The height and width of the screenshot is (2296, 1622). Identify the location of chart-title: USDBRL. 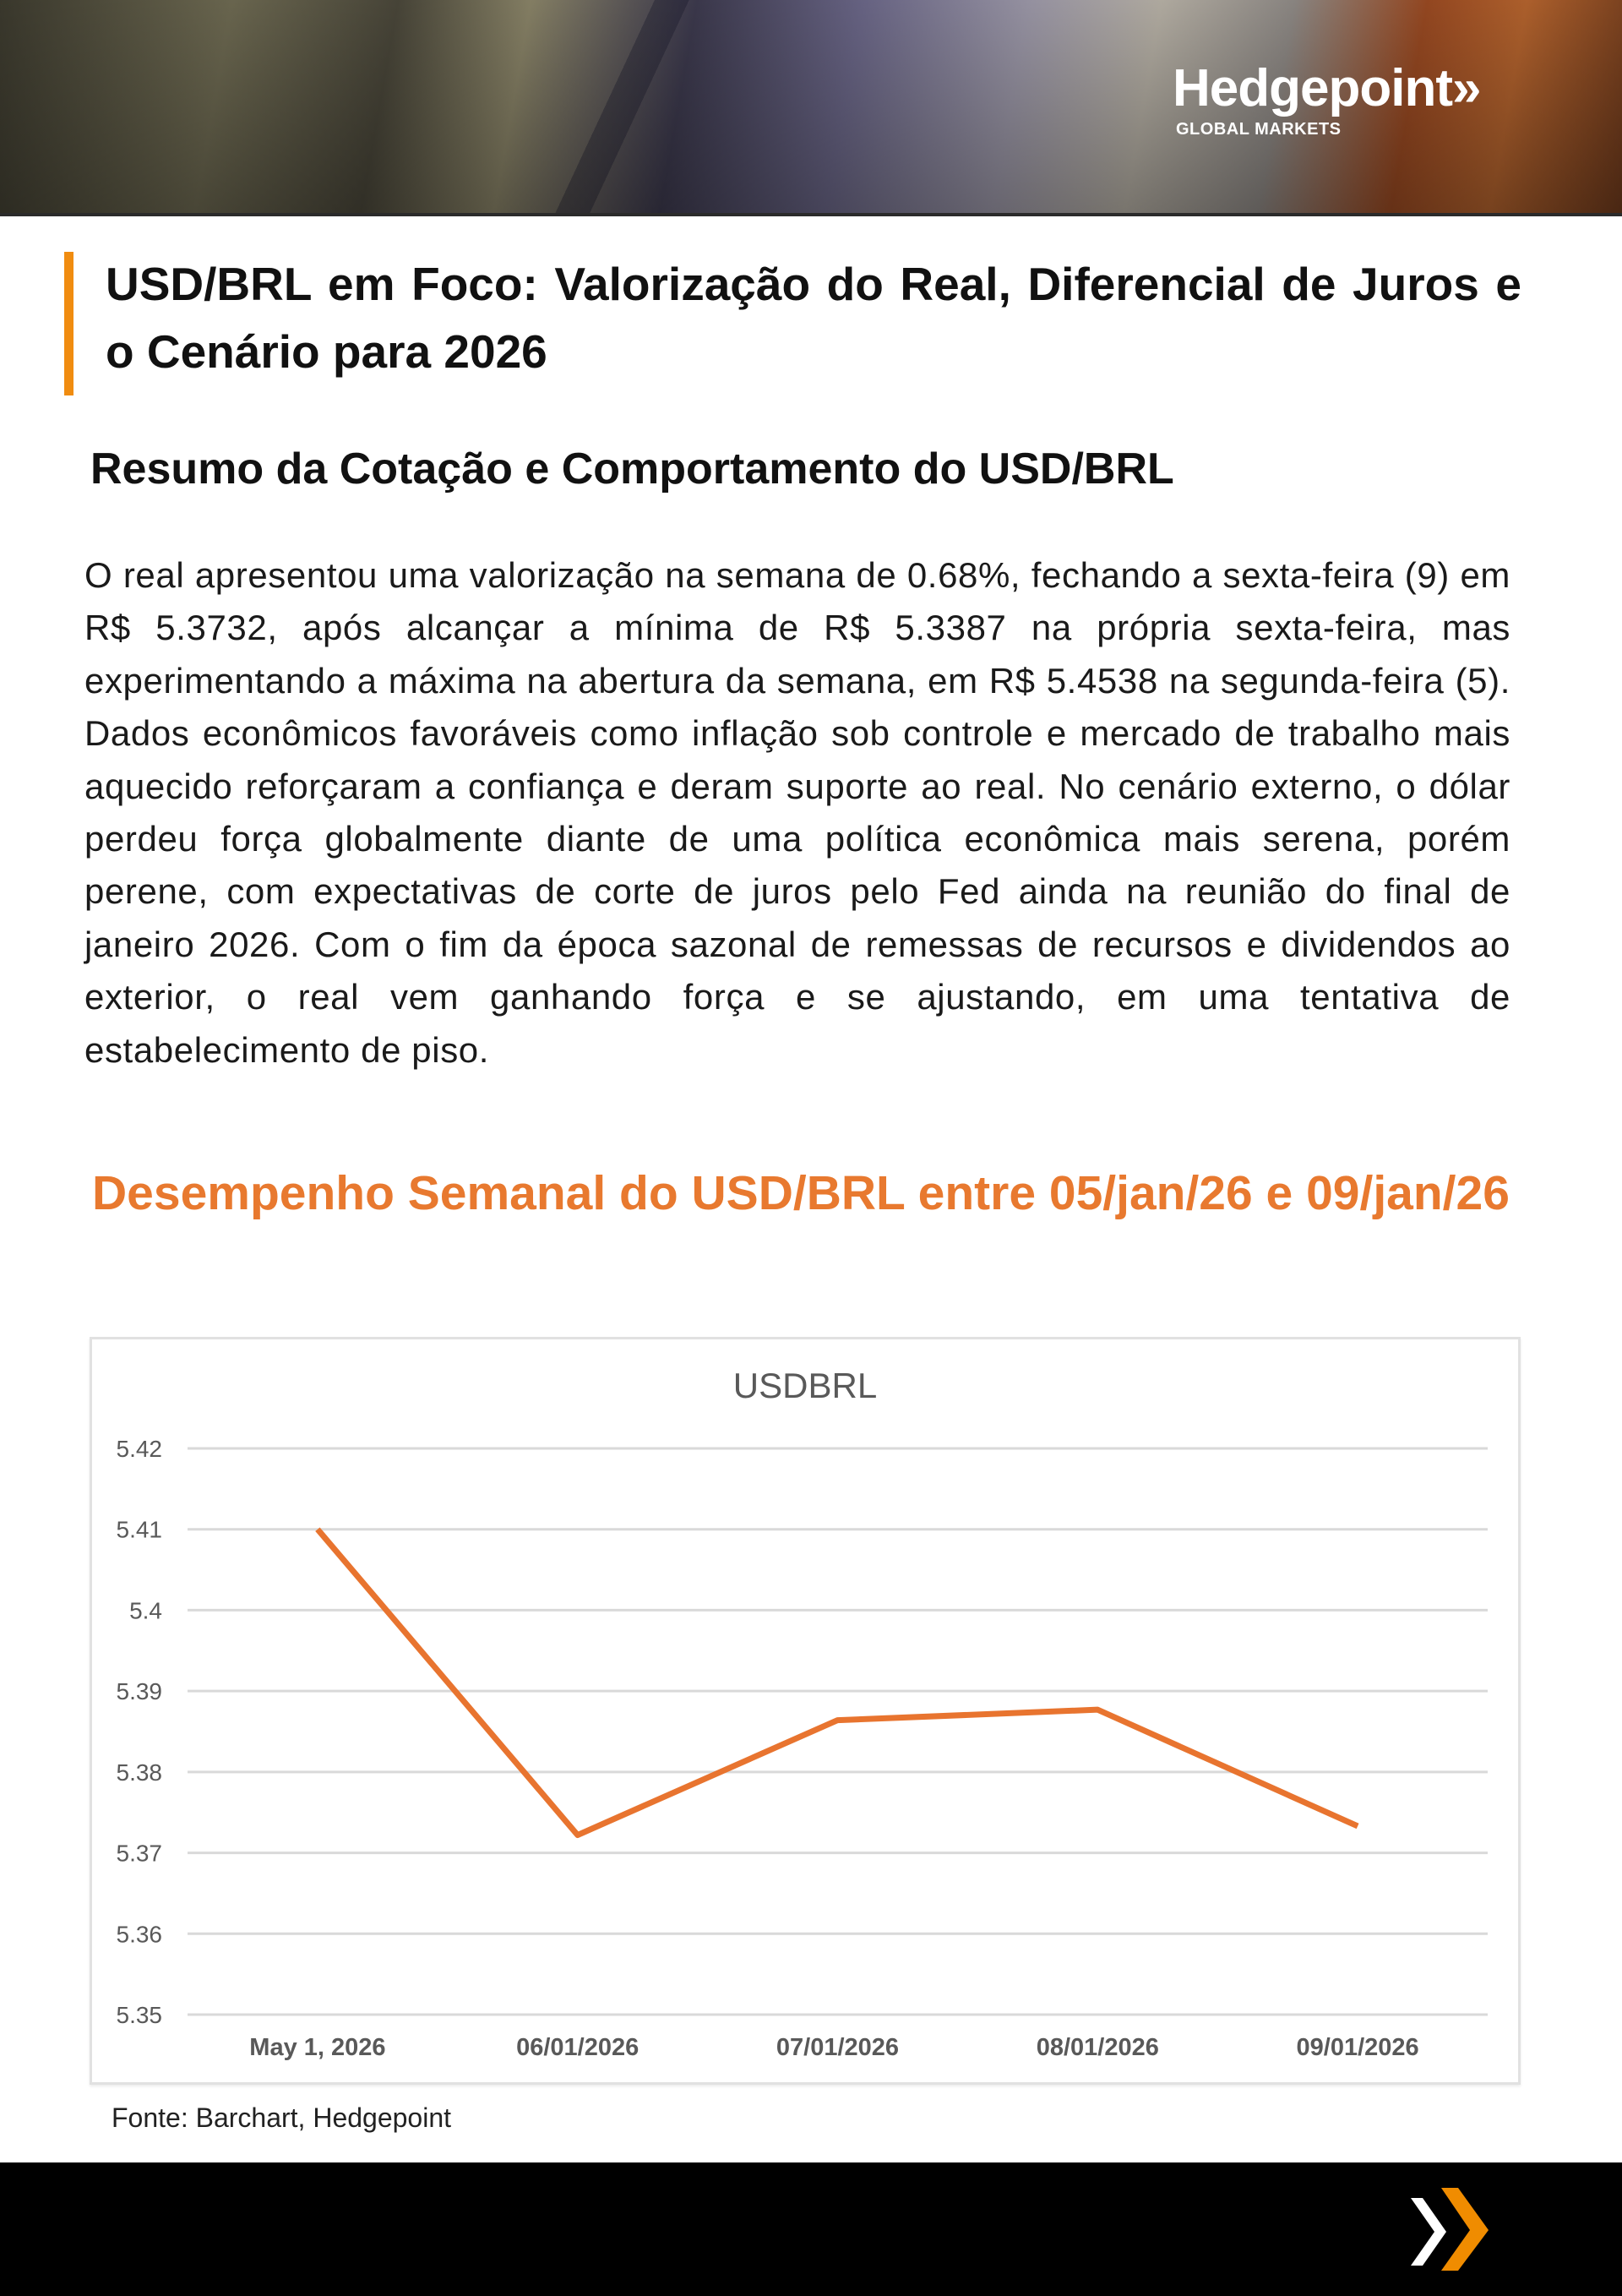
(805, 1385).